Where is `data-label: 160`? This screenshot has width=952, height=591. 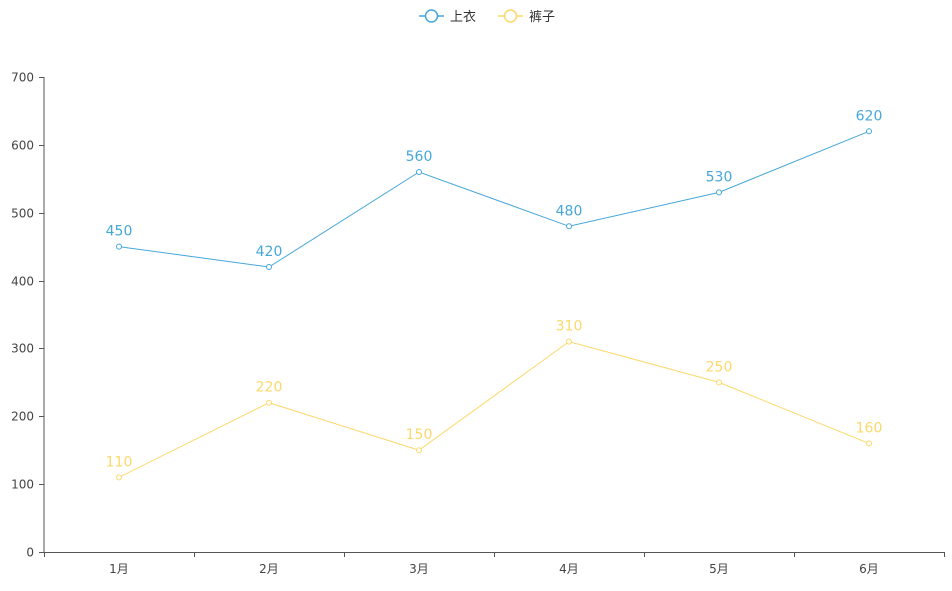 data-label: 160 is located at coordinates (869, 428).